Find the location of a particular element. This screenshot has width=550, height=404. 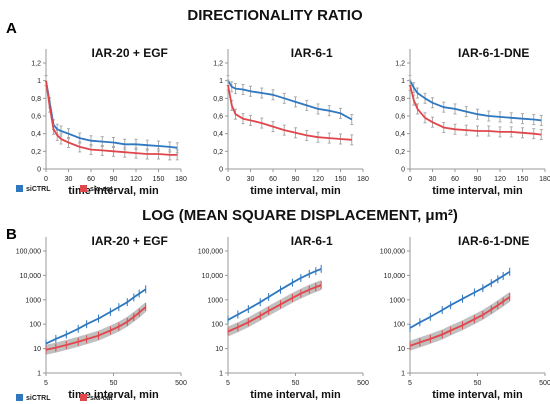

legends: siCTRL siα-cat siCTRL siα-cat is located at coordinates (64, 293).